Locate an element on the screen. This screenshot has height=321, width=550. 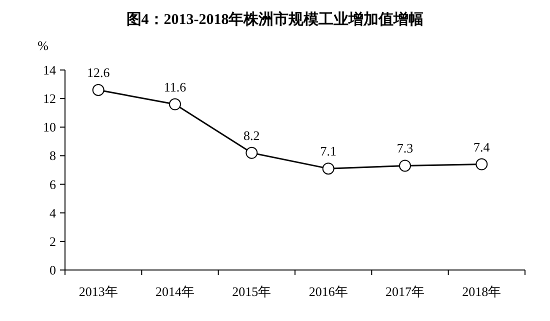
y-tick-label: 4 is located at coordinates (53, 212).